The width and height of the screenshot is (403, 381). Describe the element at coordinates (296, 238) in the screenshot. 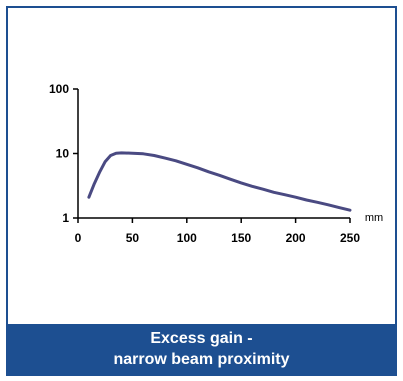

I see `x-tick-label: 200` at that location.